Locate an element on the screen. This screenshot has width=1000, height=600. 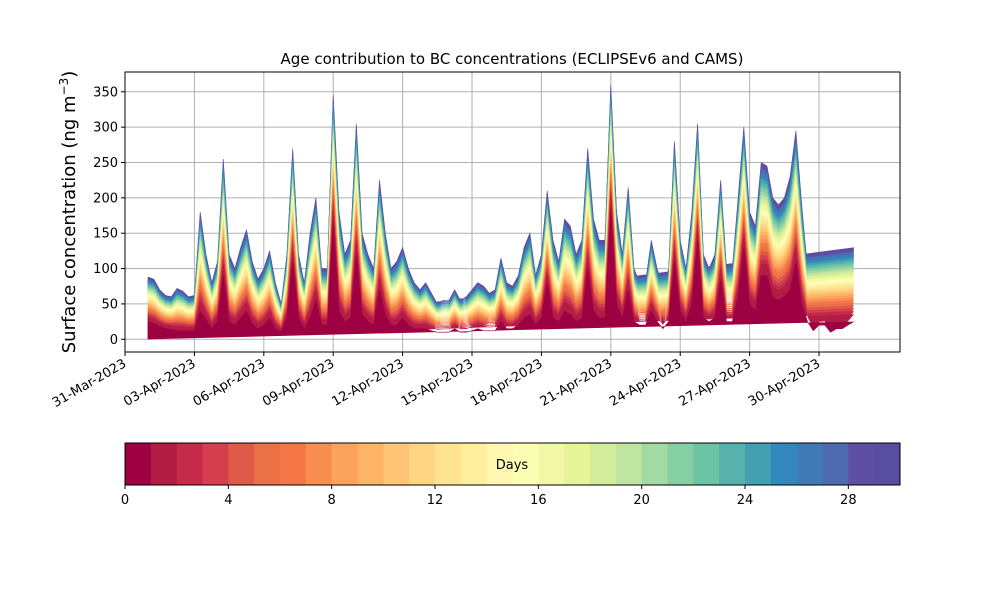
y-axis-label-base: Surface concentration (ng m is located at coordinates (69, 224).